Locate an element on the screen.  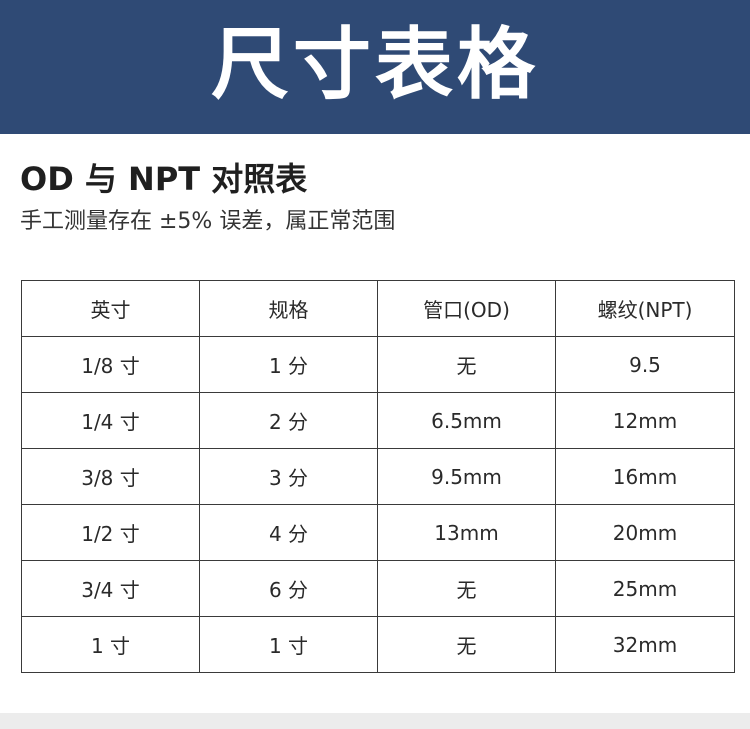
cell-spec: 3 分 is located at coordinates (288, 476).